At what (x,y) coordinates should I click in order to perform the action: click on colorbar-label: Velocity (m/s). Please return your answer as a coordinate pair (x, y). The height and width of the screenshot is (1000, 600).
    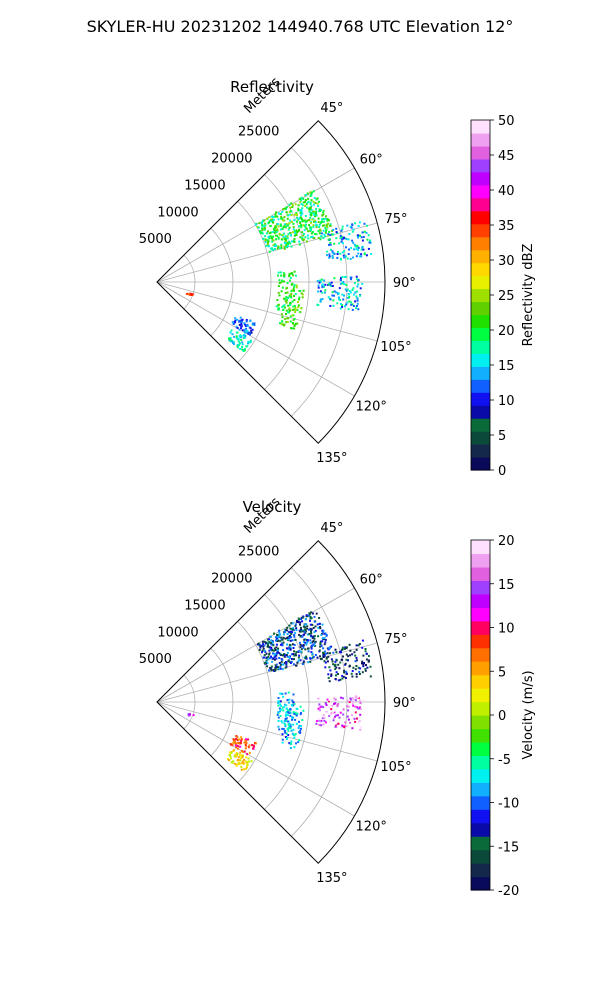
    Looking at the image, I should click on (528, 714).